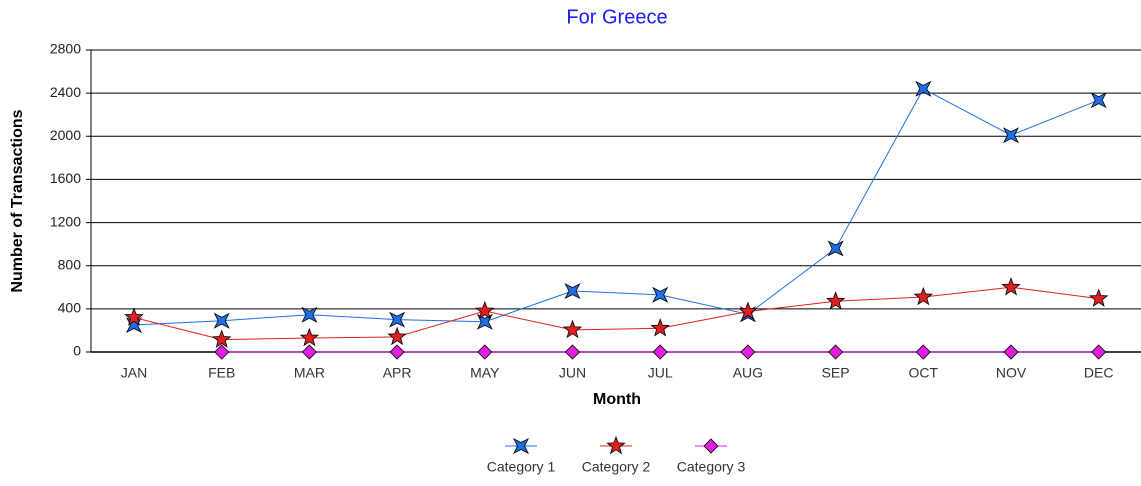 This screenshot has width=1141, height=486. I want to click on x-tick-label: AUG, so click(748, 373).